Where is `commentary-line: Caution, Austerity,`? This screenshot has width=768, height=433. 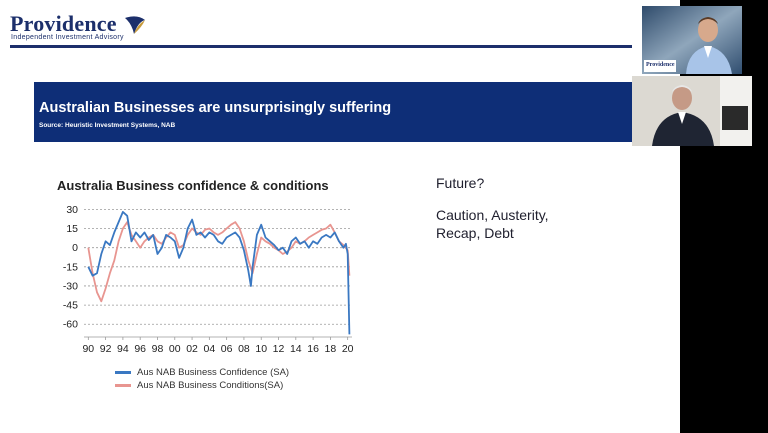 commentary-line: Caution, Austerity, is located at coordinates (492, 215).